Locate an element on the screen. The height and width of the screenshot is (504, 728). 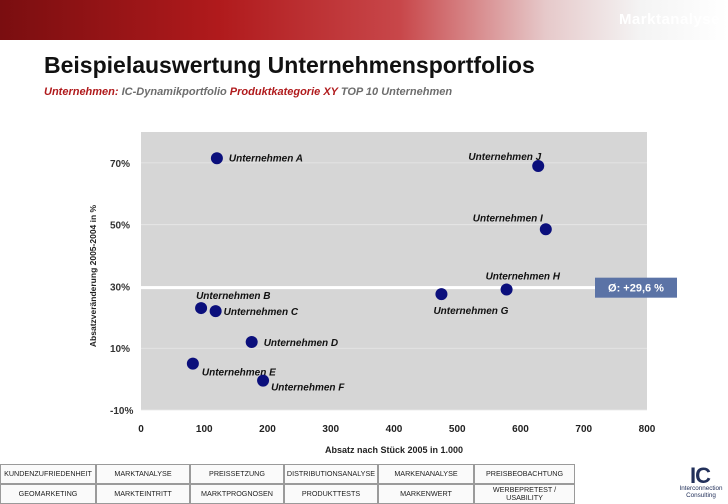
nav-item: PREISSETZUNG is located at coordinates (237, 474).